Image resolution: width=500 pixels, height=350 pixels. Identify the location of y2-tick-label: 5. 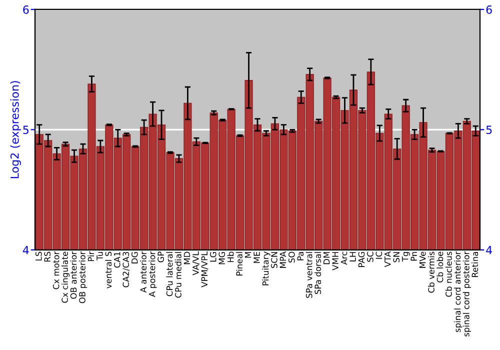
(489, 130).